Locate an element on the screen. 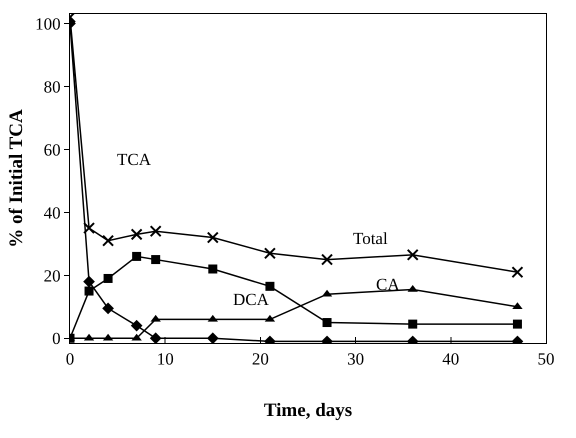 The width and height of the screenshot is (576, 438). series-label: CA is located at coordinates (388, 284).